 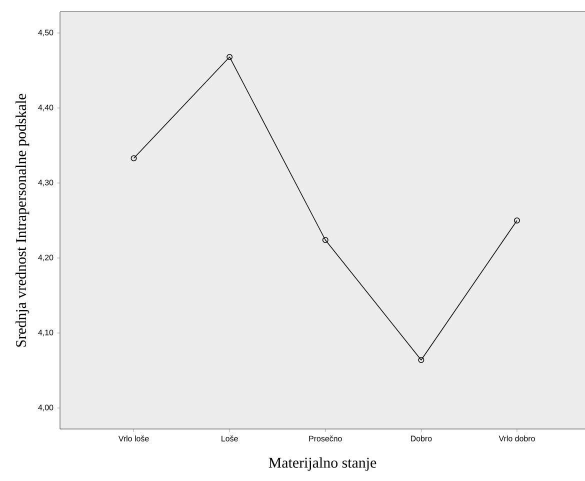 What do you see at coordinates (322, 464) in the screenshot?
I see `x-axis-title: Materijalno stanje` at bounding box center [322, 464].